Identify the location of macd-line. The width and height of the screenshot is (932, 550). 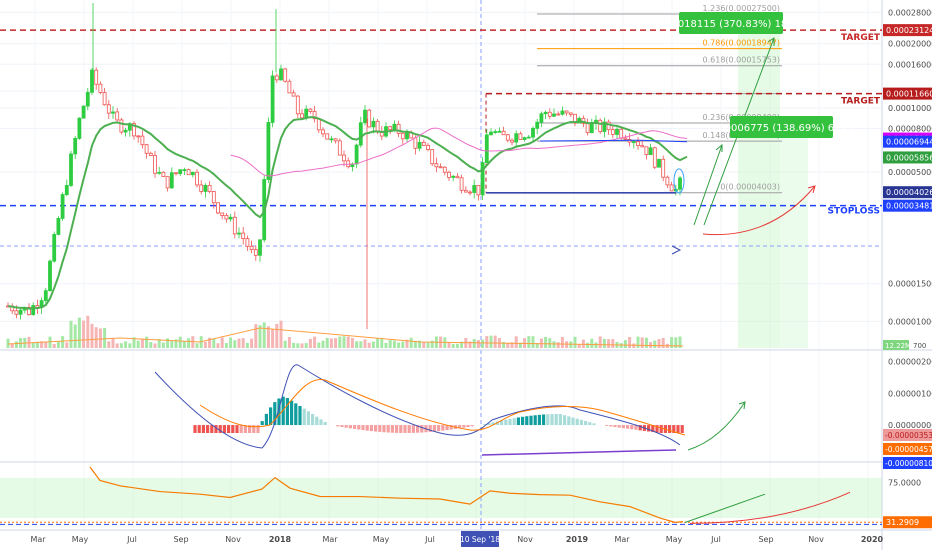
(417, 406).